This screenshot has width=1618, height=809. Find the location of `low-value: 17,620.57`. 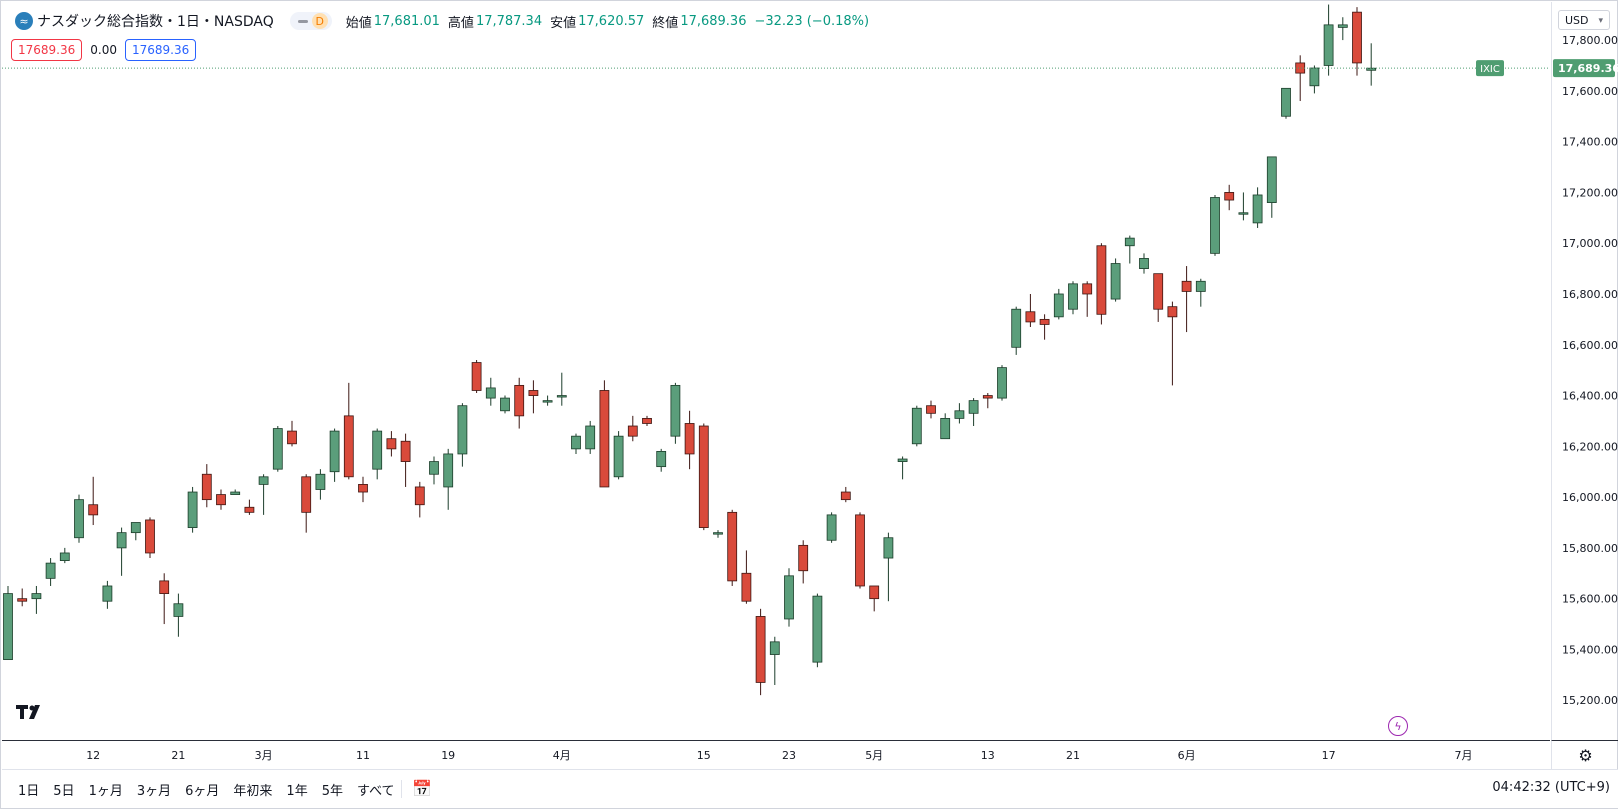

low-value: 17,620.57 is located at coordinates (611, 21).